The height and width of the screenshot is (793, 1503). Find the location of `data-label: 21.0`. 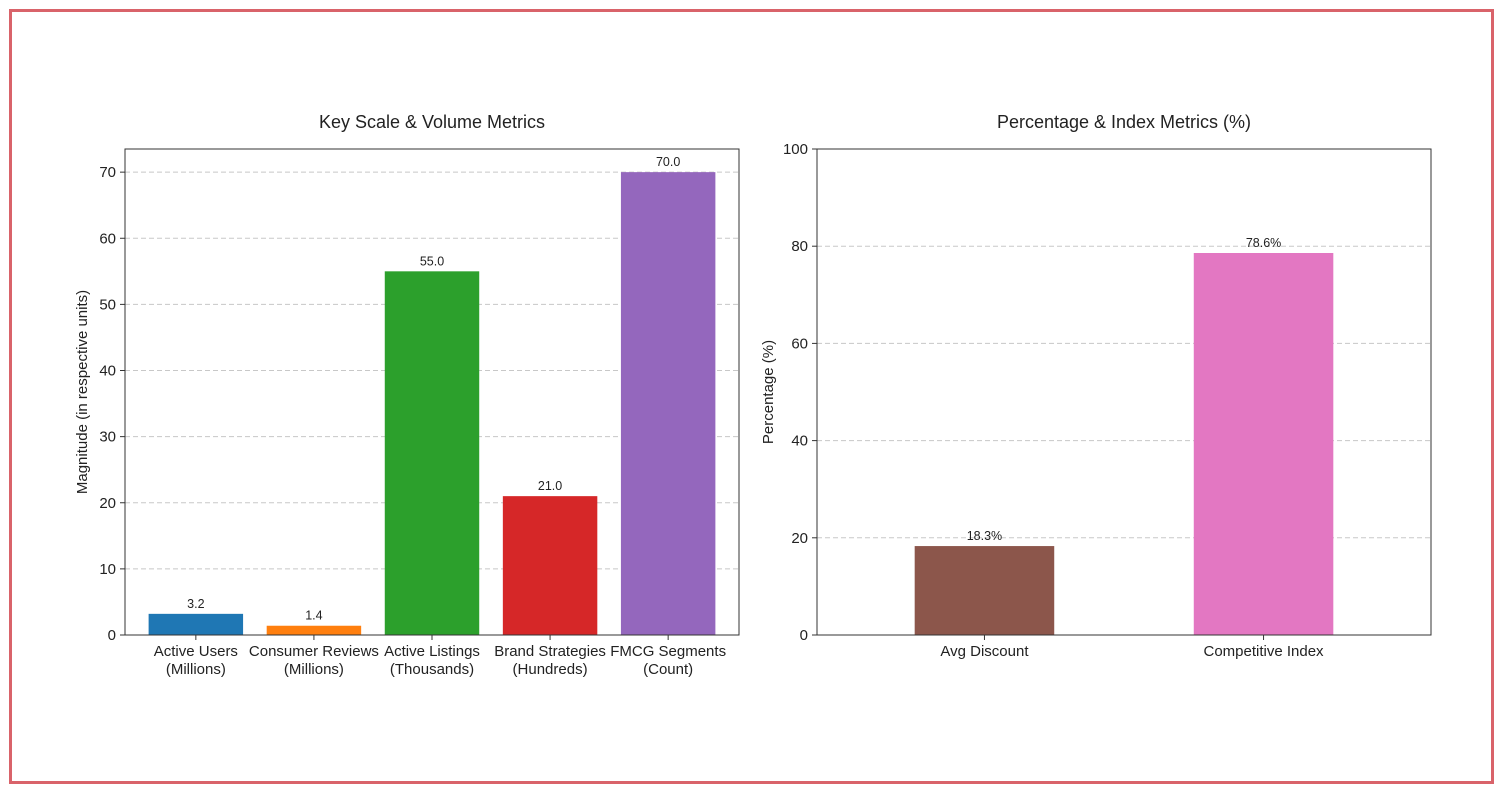

data-label: 21.0 is located at coordinates (550, 486).